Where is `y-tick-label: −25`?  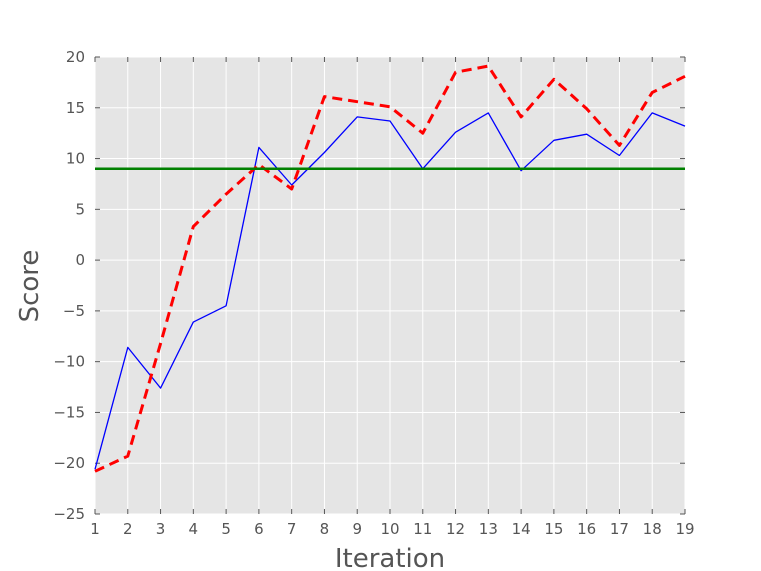 y-tick-label: −25 is located at coordinates (69, 514).